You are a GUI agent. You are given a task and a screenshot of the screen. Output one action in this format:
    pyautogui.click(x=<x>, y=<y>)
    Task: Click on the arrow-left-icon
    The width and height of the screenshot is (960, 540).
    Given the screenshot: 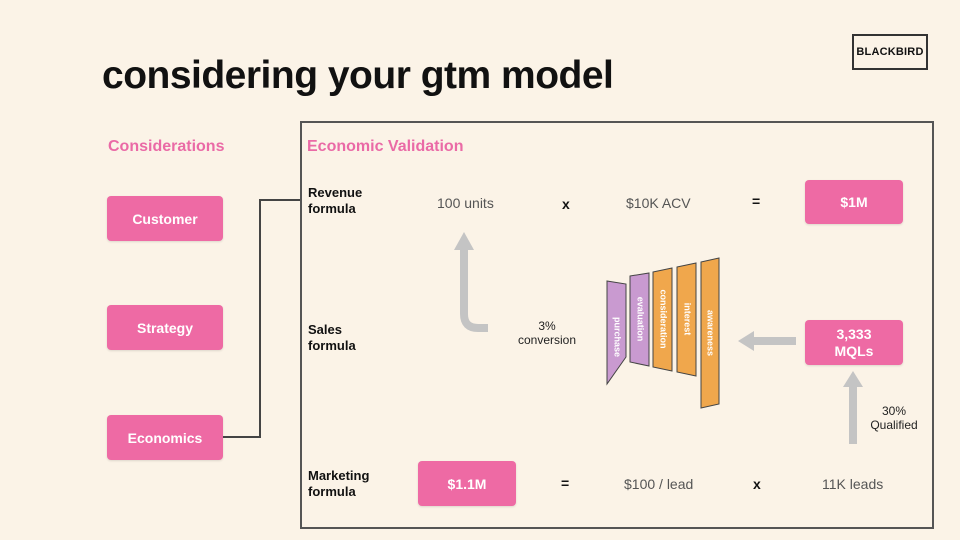 What is the action you would take?
    pyautogui.click(x=767, y=341)
    